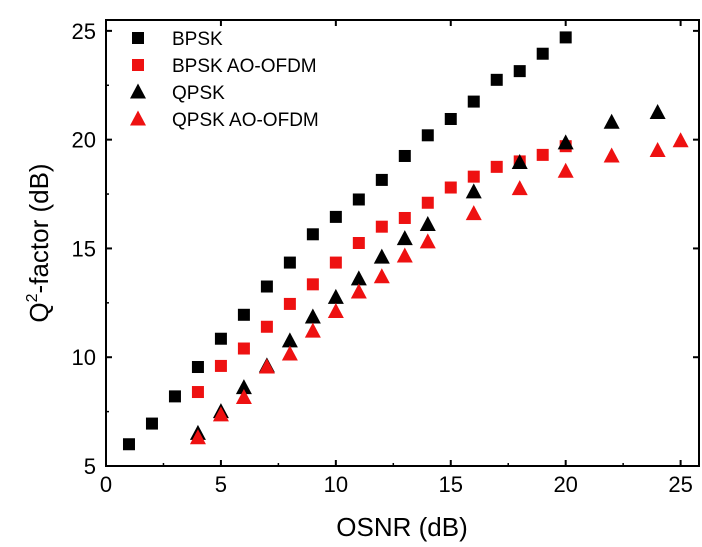 The width and height of the screenshot is (702, 547). I want to click on y-axis-title: Q2-factor (dB), so click(39, 242).